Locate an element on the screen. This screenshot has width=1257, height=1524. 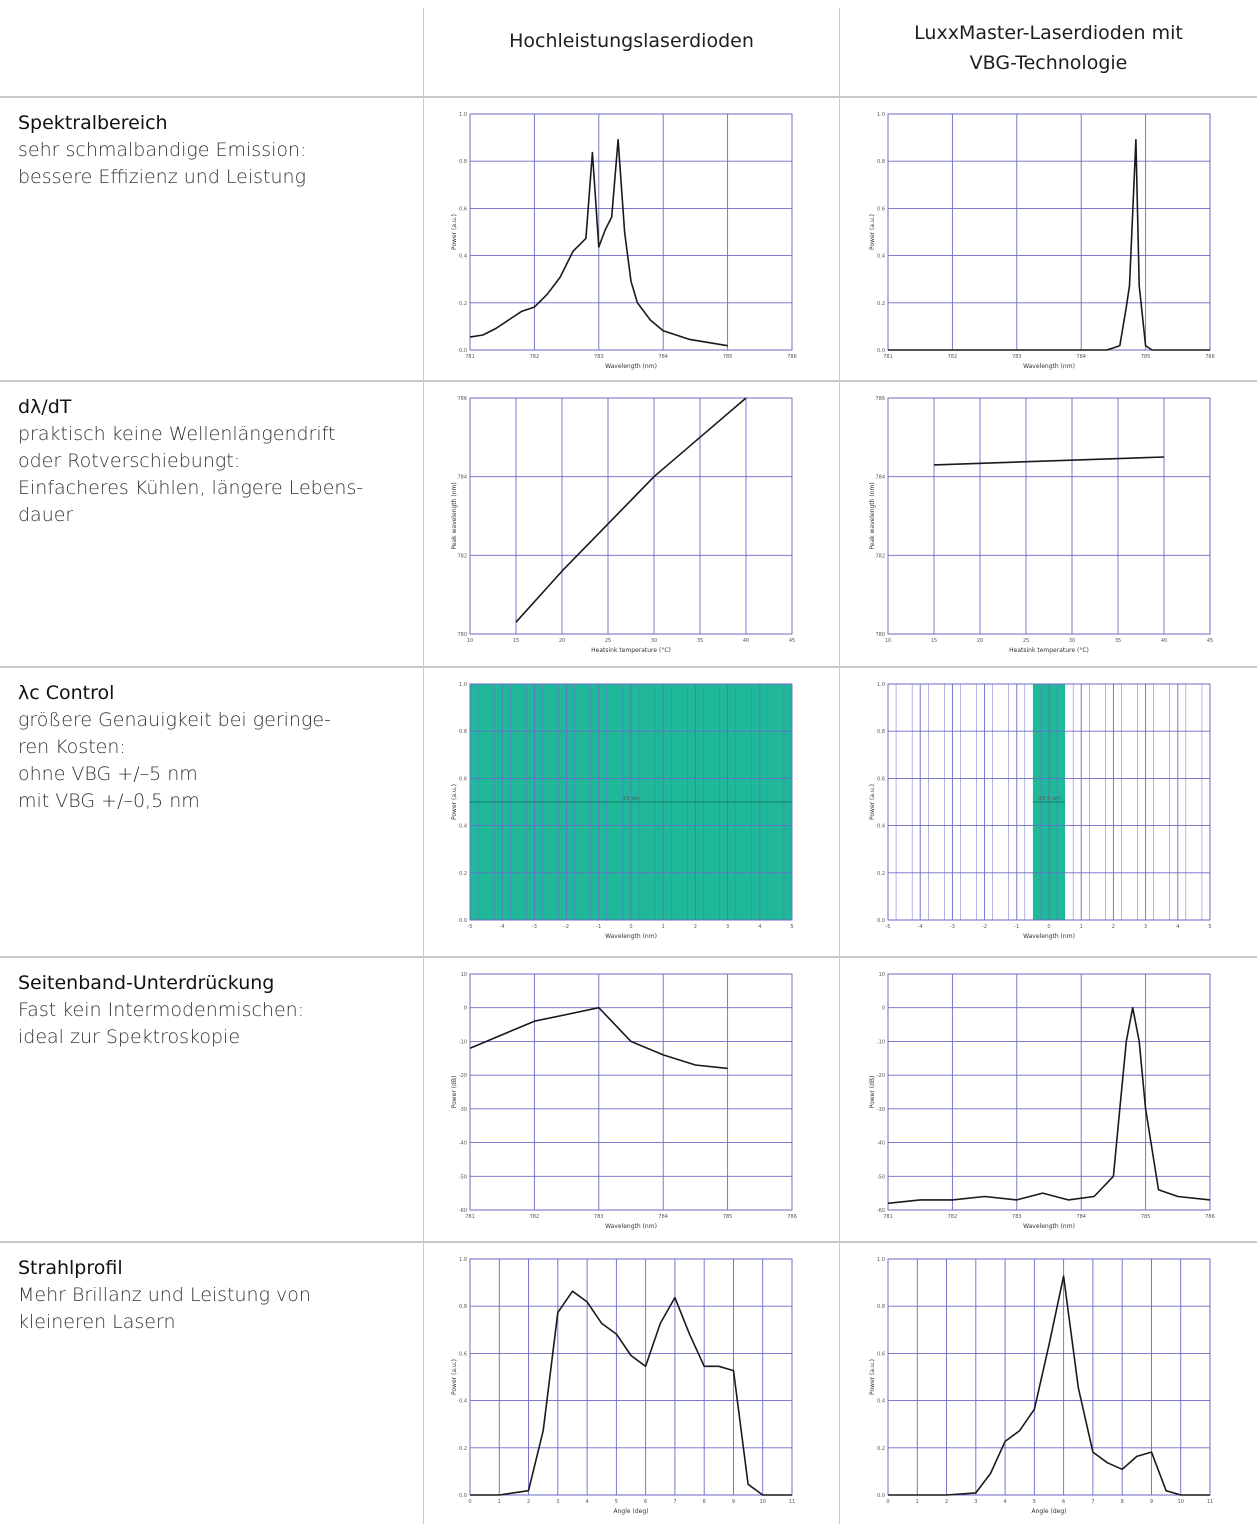
x-tick-label: 8 is located at coordinates (1122, 1502).